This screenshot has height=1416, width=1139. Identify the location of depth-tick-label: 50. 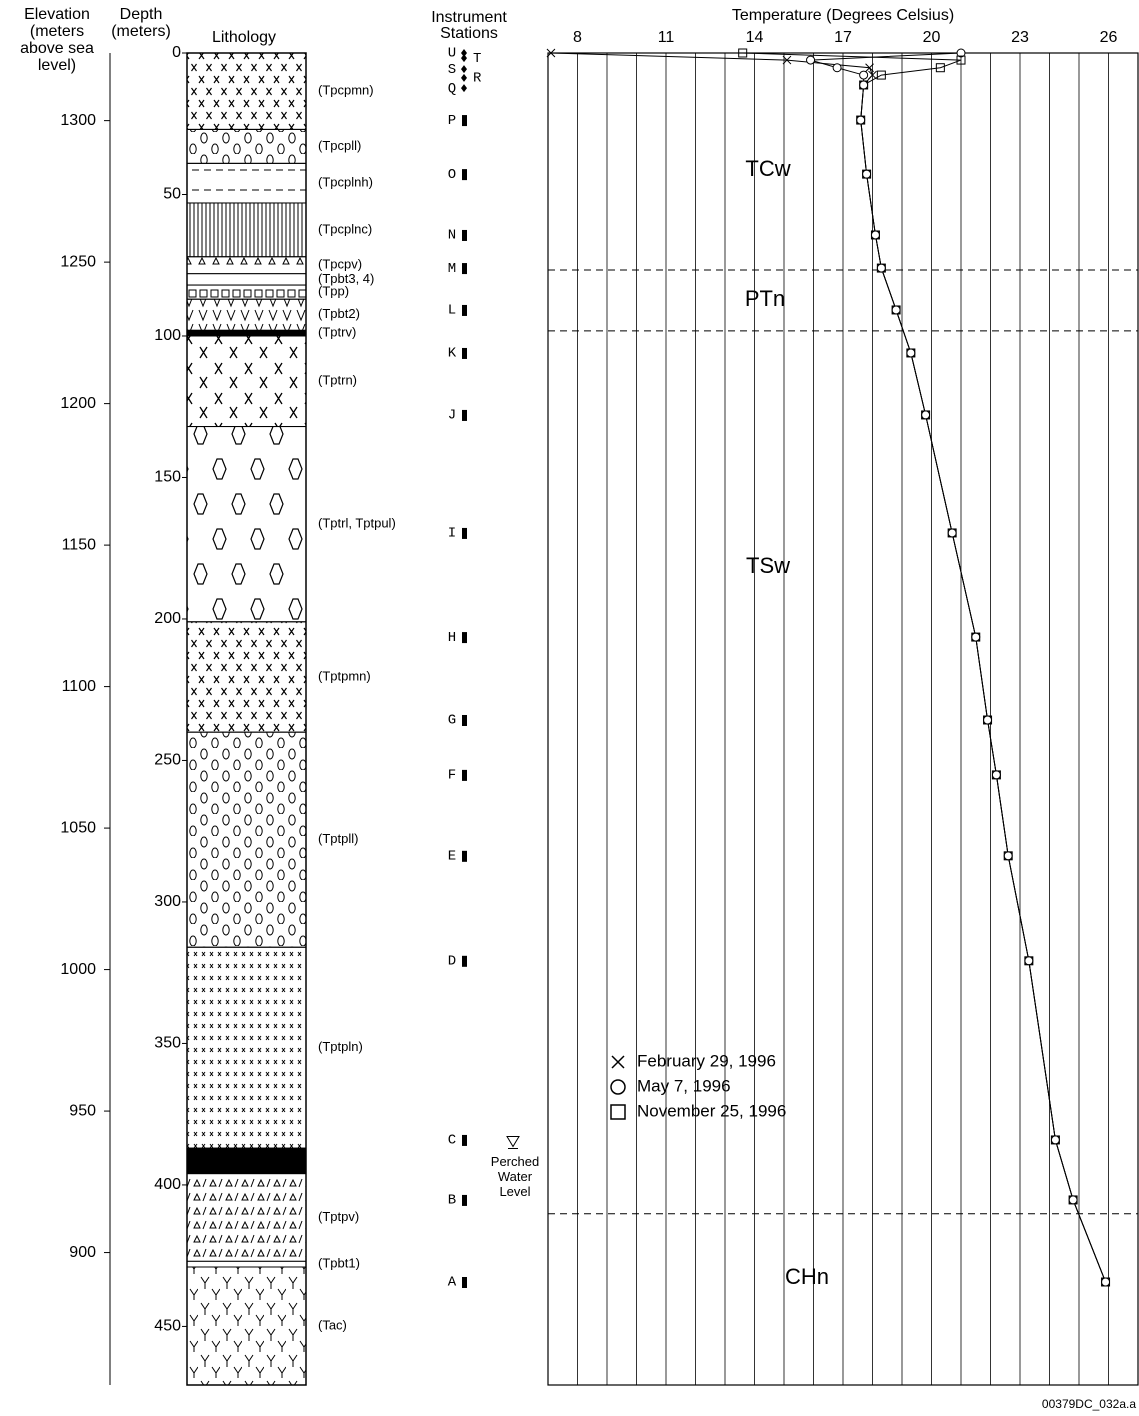
(172, 194).